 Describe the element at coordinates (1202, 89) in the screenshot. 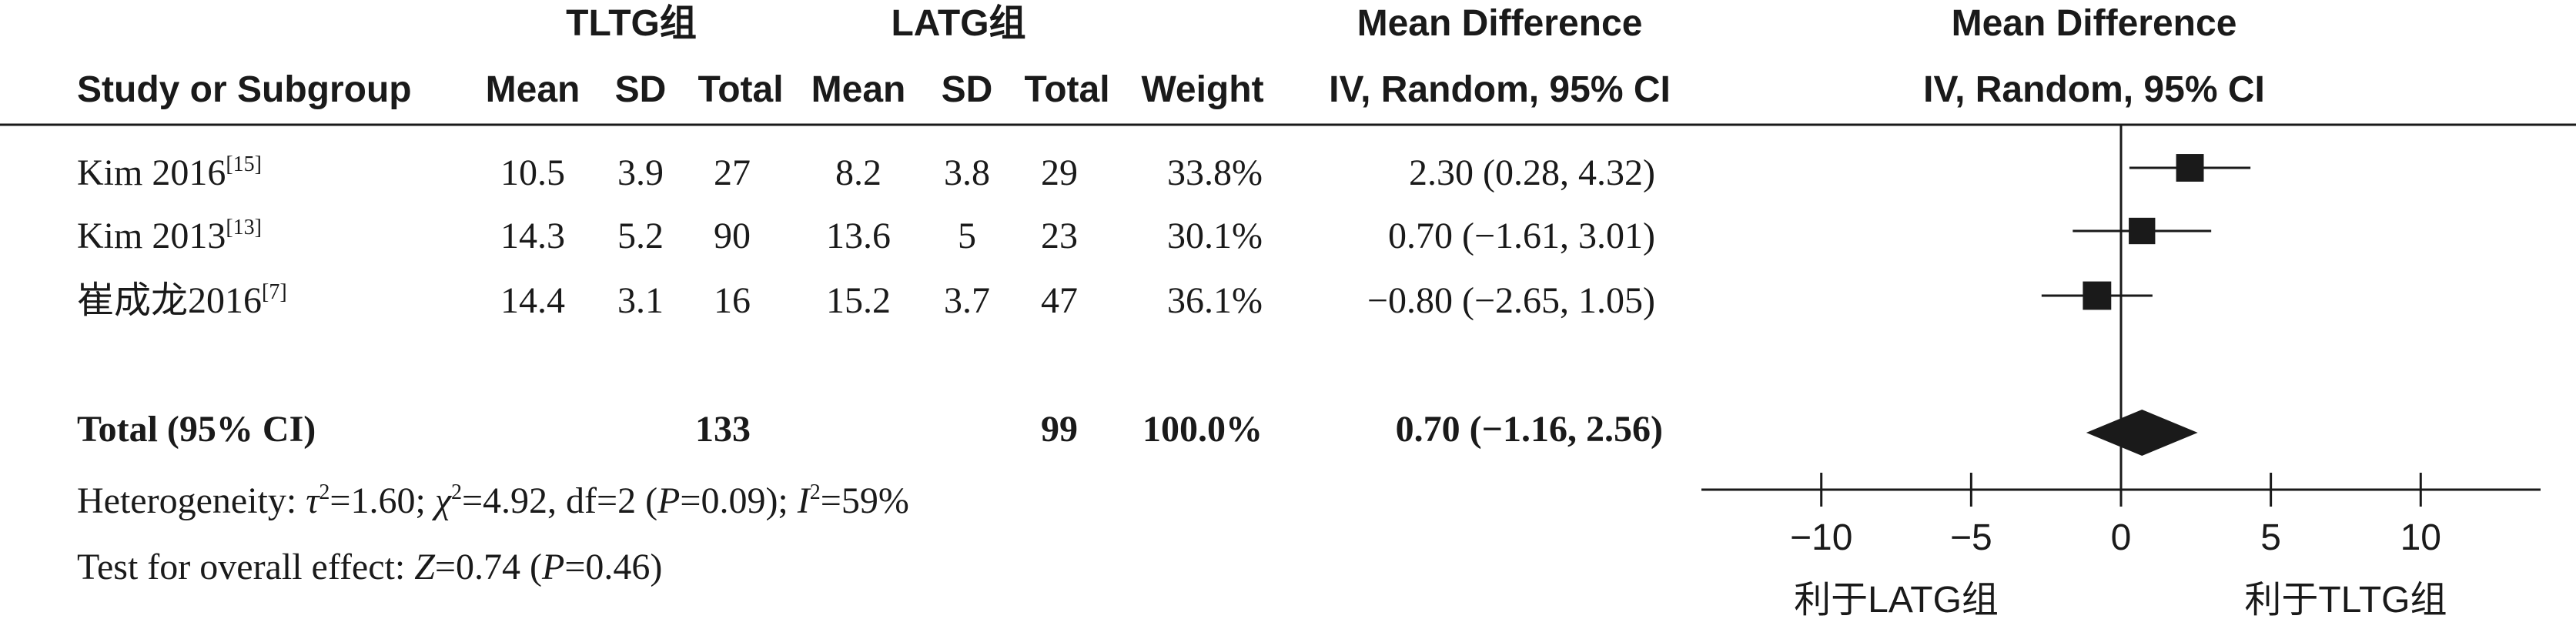

I see `weight-col-header: Weight` at that location.